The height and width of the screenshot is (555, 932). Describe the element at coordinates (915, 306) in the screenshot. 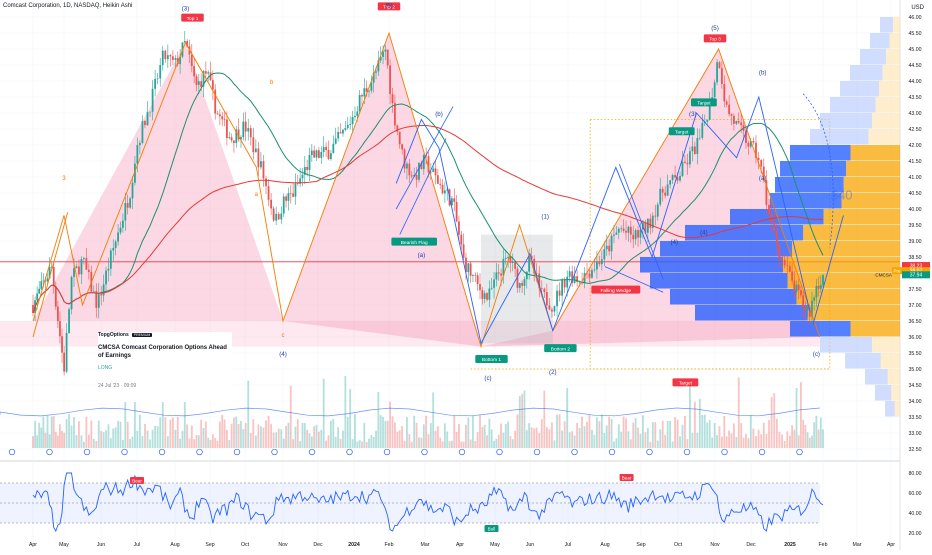

I see `y-tick-label: 37.00` at that location.